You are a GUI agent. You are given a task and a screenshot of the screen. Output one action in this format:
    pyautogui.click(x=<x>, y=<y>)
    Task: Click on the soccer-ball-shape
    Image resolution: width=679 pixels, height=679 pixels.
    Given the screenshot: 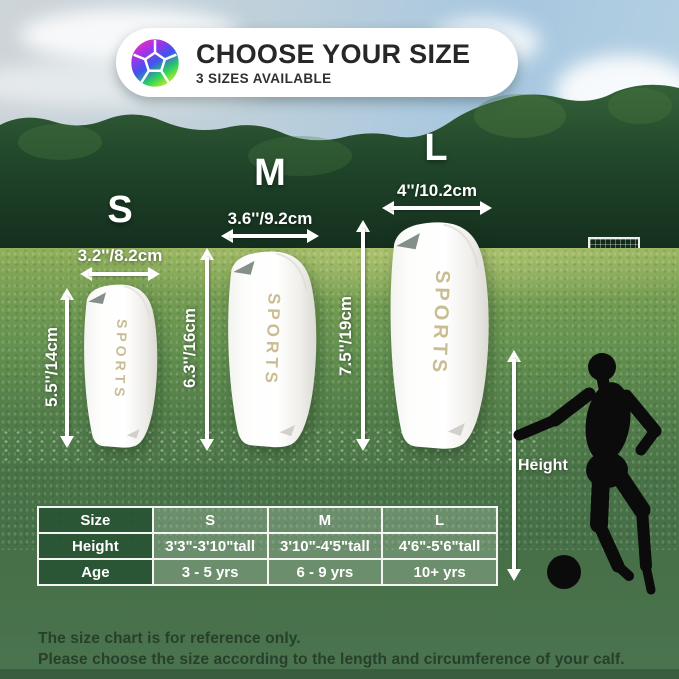 What is the action you would take?
    pyautogui.click(x=564, y=572)
    